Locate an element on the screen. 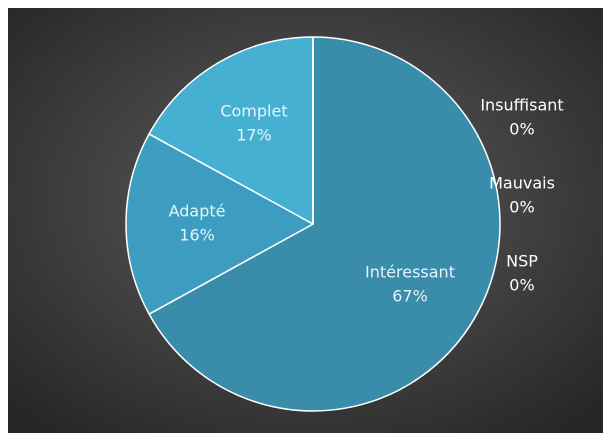 Image resolution: width=609 pixels, height=441 pixels. slice-label: Complet is located at coordinates (253, 111).